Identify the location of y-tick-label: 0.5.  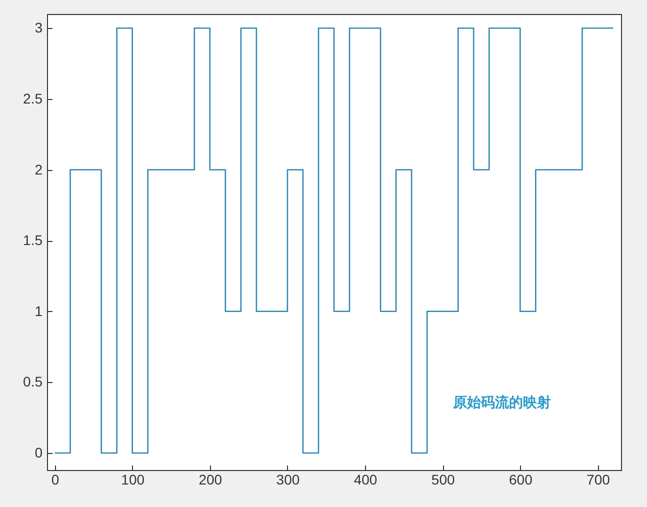
(33, 382).